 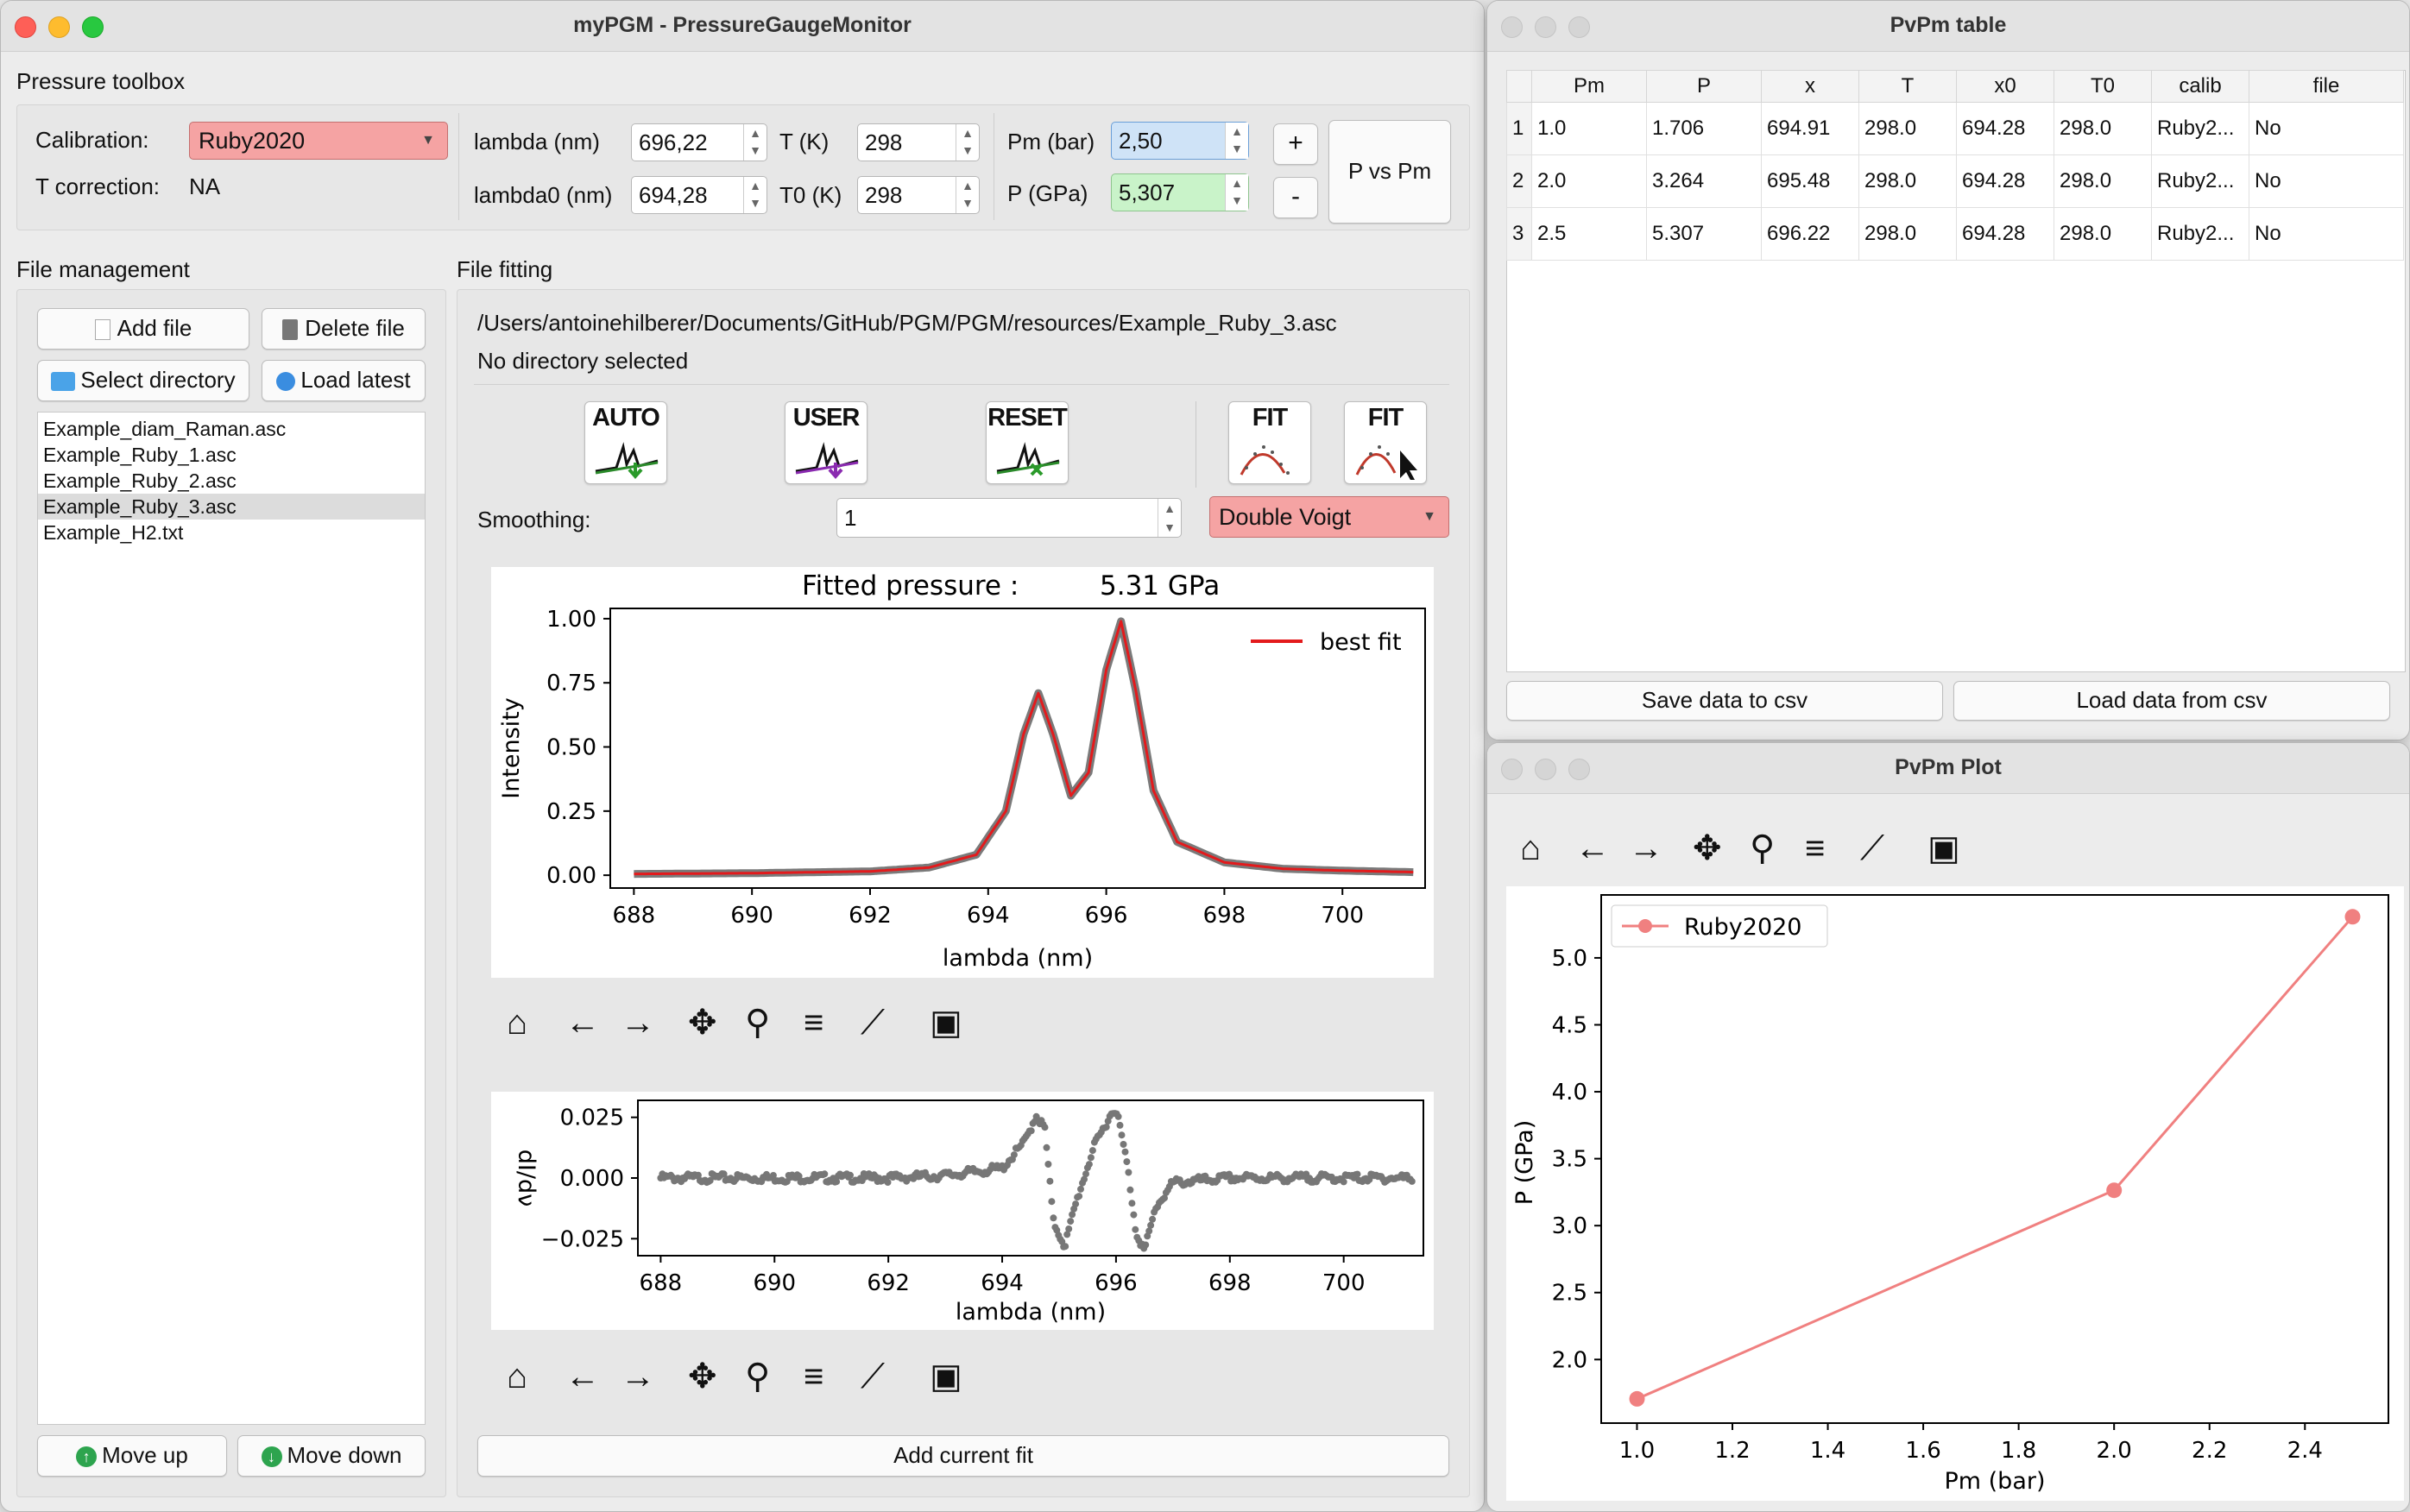 I want to click on list-item: Example_diam_Raman.asc, so click(x=165, y=429).